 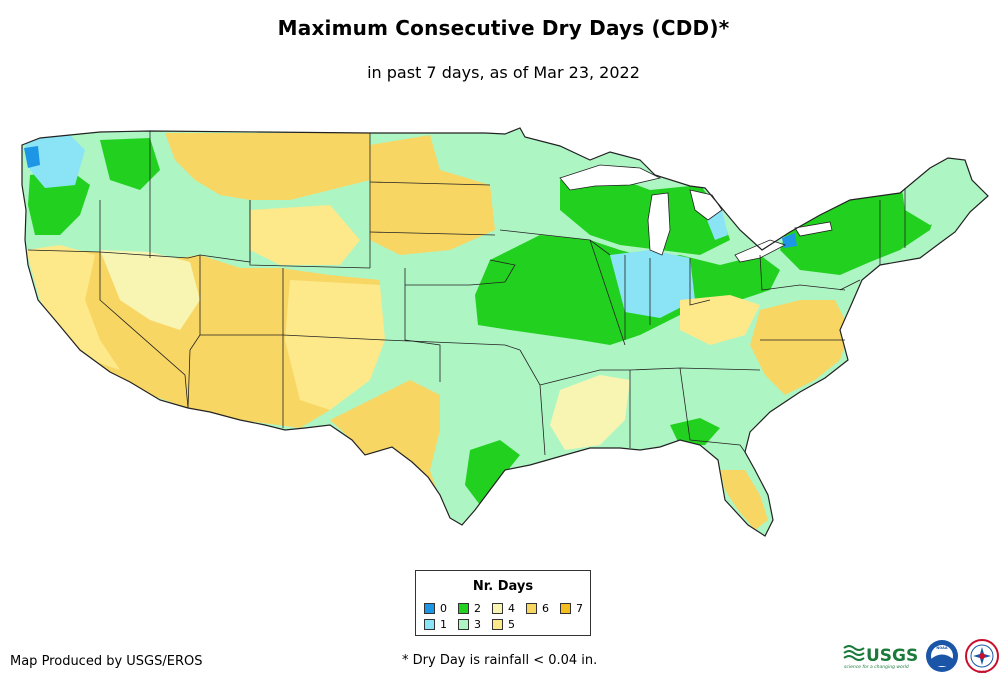 What do you see at coordinates (130, 164) in the screenshot?
I see `region-idaho-panhandle-2days` at bounding box center [130, 164].